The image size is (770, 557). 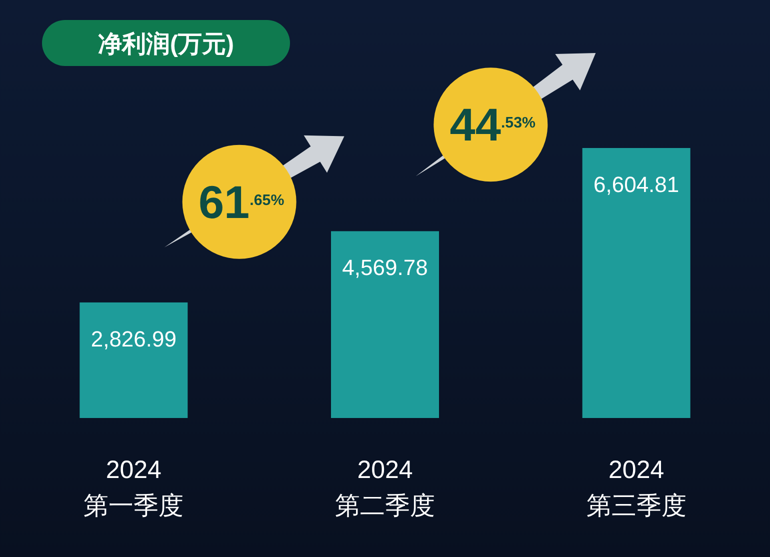 What do you see at coordinates (637, 184) in the screenshot?
I see `data-label: 6,604.81` at bounding box center [637, 184].